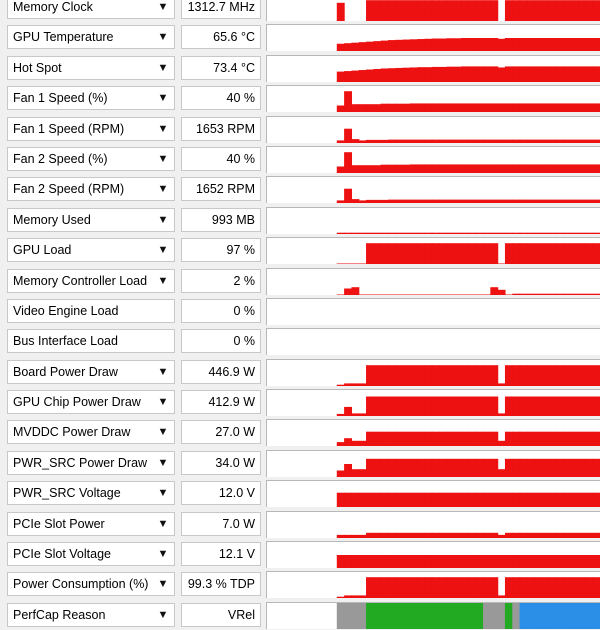  I want to click on sensor-name: MVDDC Power Draw ▼, so click(91, 432).